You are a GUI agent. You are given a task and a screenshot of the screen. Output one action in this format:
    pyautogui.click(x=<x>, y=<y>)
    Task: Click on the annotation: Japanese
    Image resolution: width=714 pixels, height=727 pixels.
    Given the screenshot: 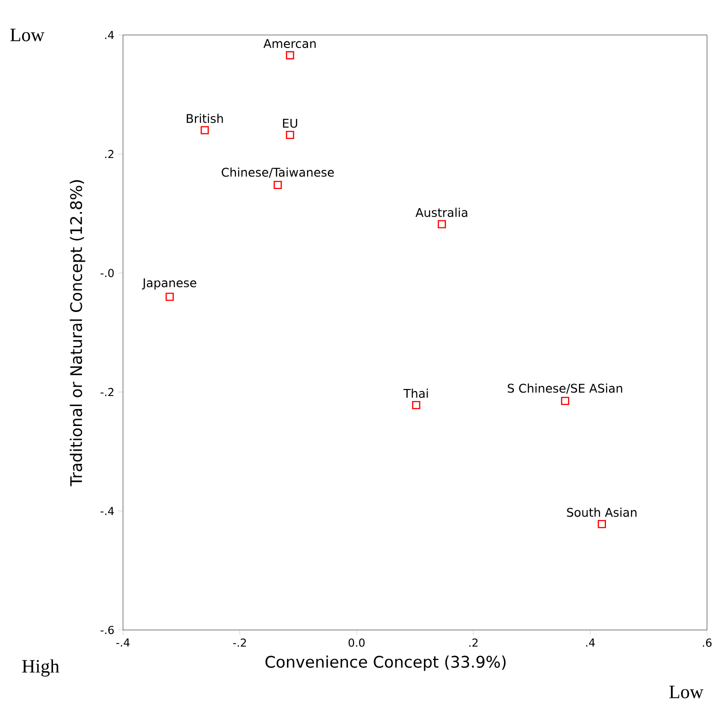 What is the action you would take?
    pyautogui.click(x=169, y=284)
    